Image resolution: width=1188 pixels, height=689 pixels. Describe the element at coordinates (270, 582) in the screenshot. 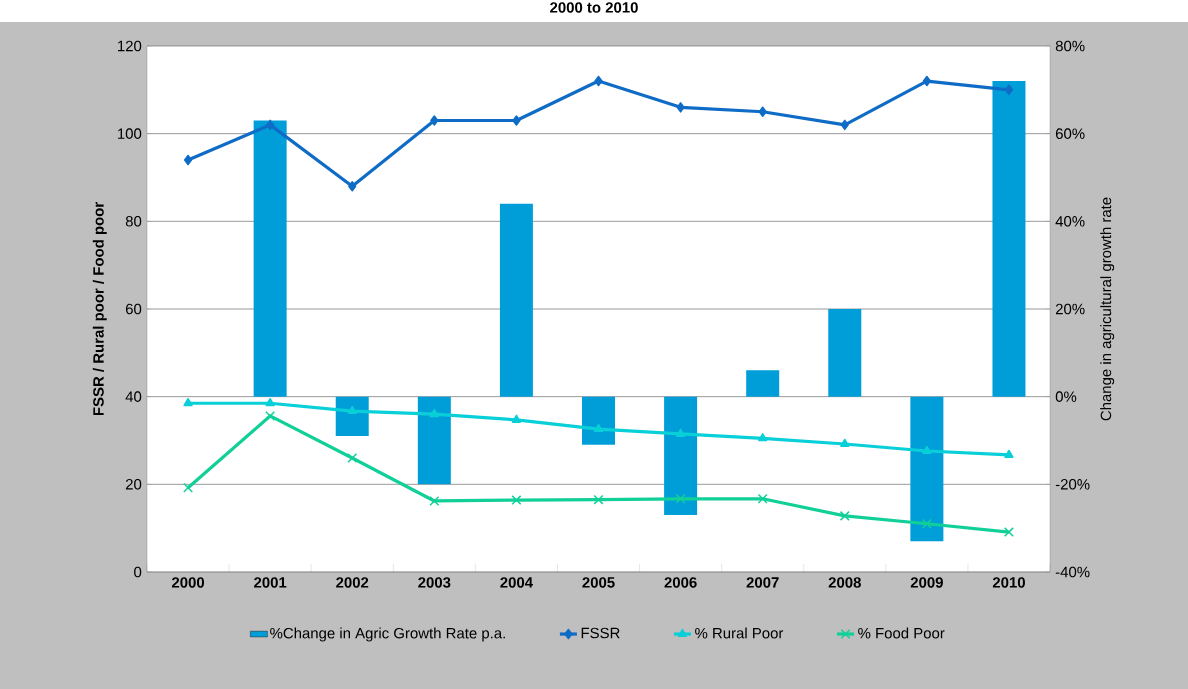

I see `x-tick-label: 2001` at that location.